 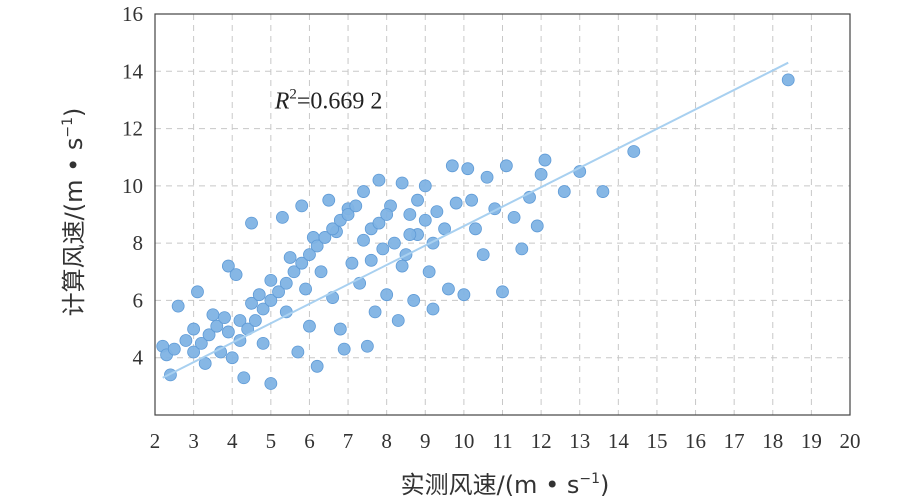 I want to click on x-tick-label: 13, so click(x=579, y=441).